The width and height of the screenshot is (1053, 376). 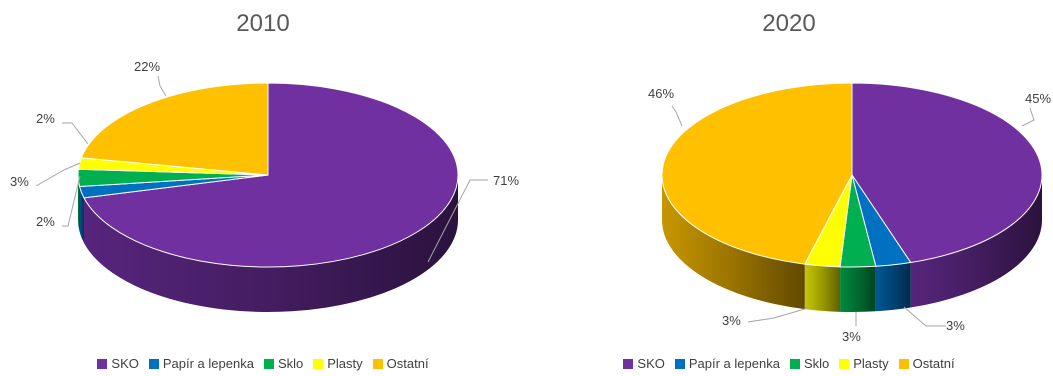 I want to click on data-label: 45%, so click(x=1038, y=98).